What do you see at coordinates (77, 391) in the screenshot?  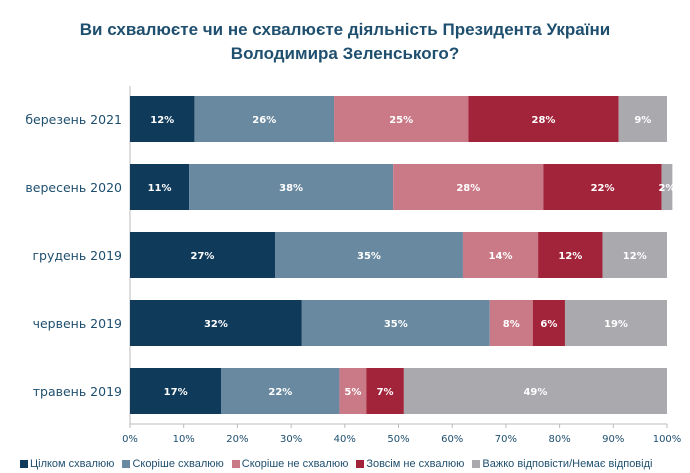 I see `category-label: травень 2019` at bounding box center [77, 391].